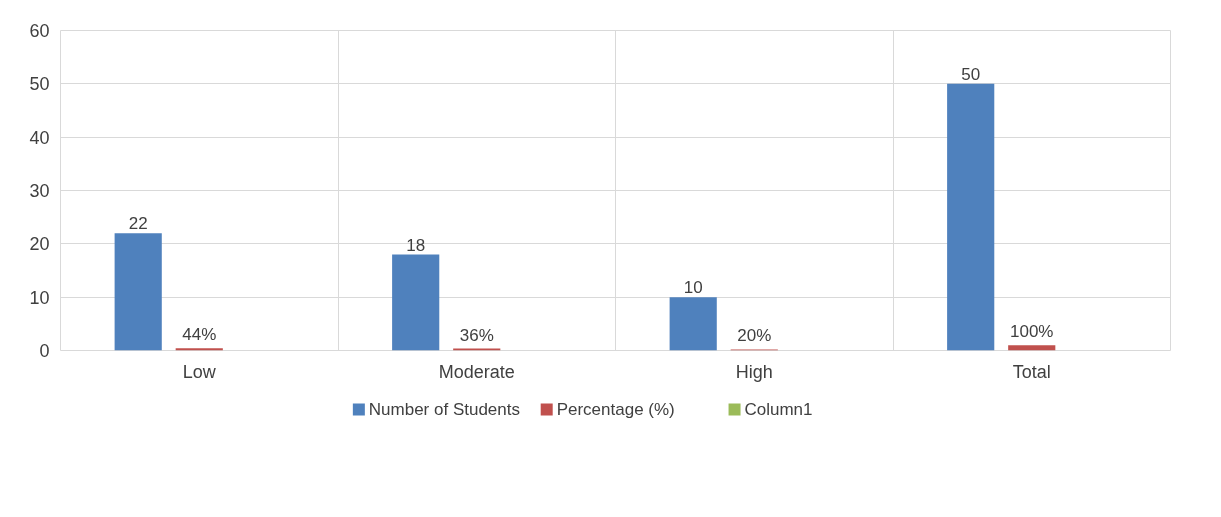 The height and width of the screenshot is (517, 1221). Describe the element at coordinates (39, 191) in the screenshot. I see `y-tick-label: 30` at that location.